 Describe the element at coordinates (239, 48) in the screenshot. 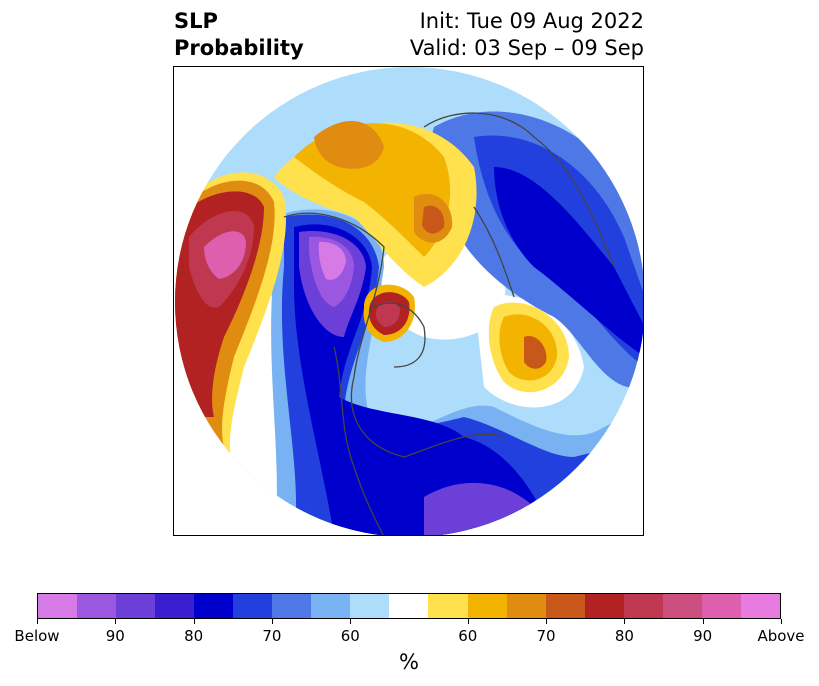

I see `title-subtitle: Probability` at that location.